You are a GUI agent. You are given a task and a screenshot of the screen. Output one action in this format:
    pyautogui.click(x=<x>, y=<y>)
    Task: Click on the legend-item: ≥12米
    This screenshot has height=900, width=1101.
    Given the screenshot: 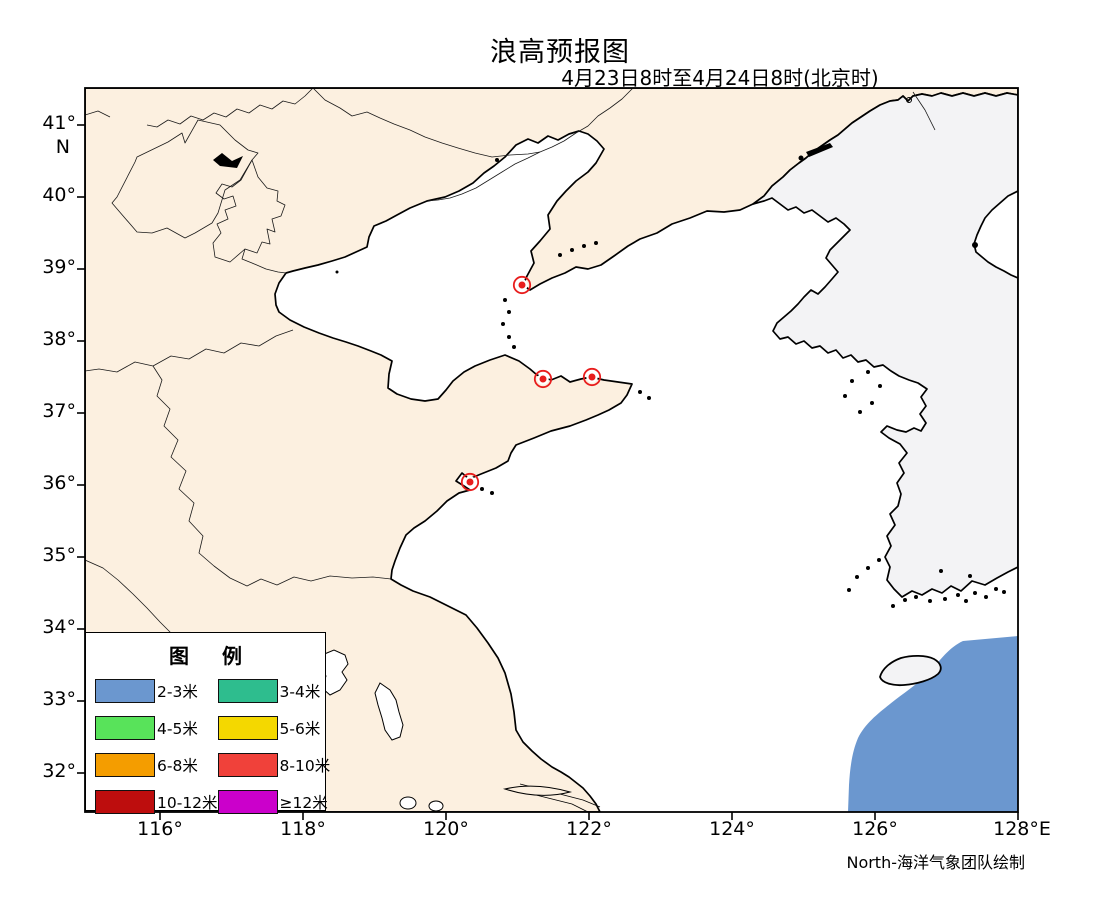 What is the action you would take?
    pyautogui.click(x=274, y=802)
    